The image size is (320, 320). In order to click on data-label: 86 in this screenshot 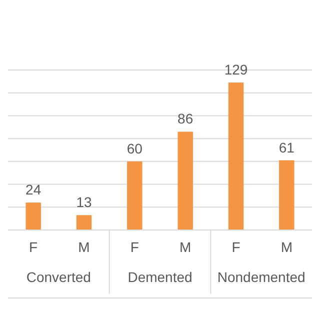, I will do `click(186, 118)`.